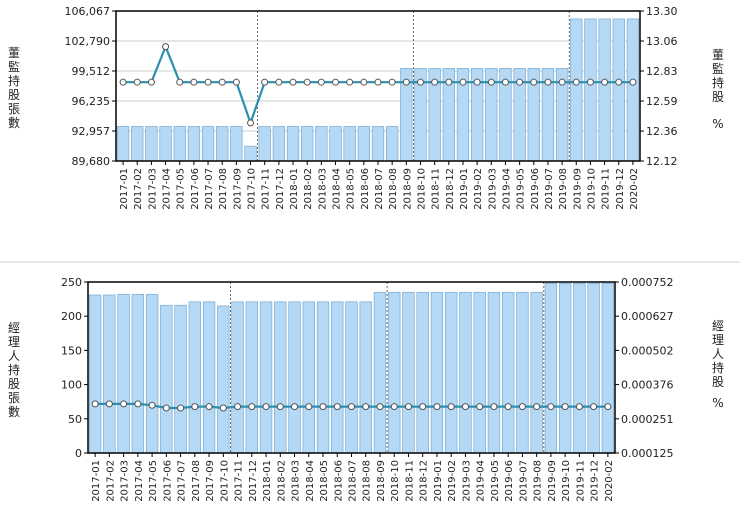 This screenshot has height=511, width=740. I want to click on y2-tick-label: 12.36, so click(662, 131).